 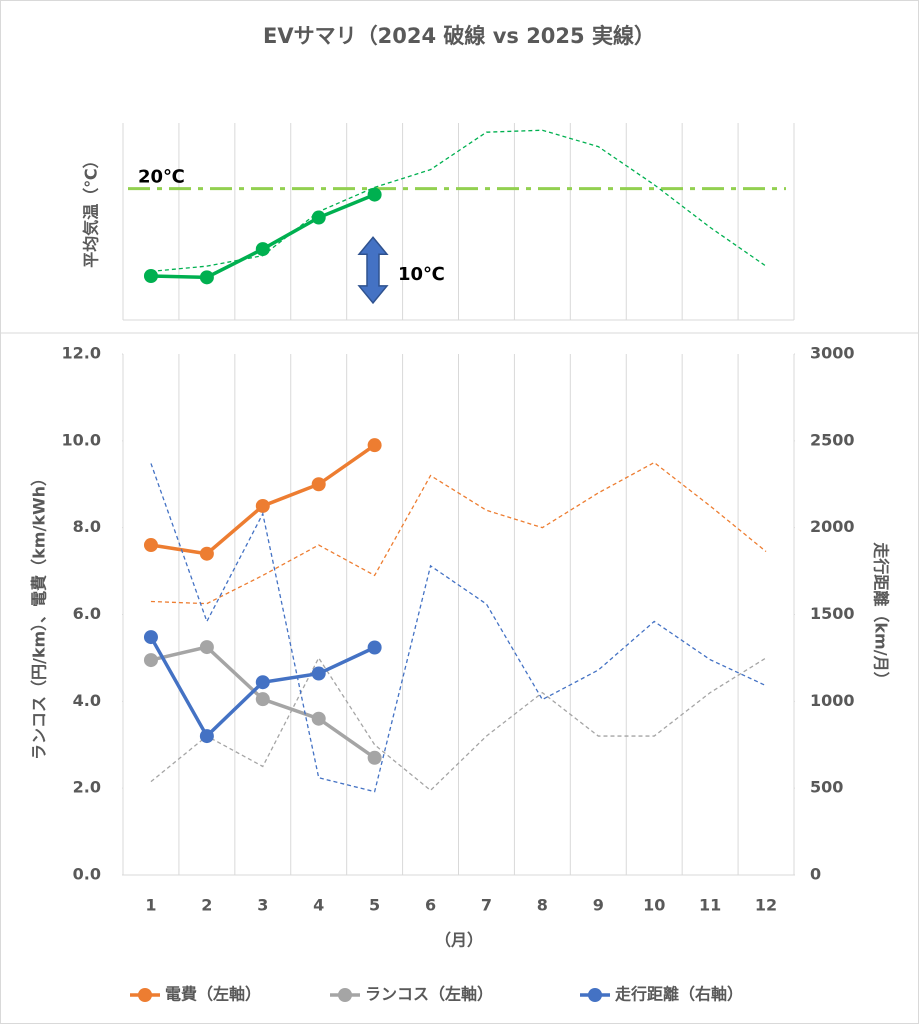 I want to click on legend-label: 電費（左軸）, so click(x=213, y=994).